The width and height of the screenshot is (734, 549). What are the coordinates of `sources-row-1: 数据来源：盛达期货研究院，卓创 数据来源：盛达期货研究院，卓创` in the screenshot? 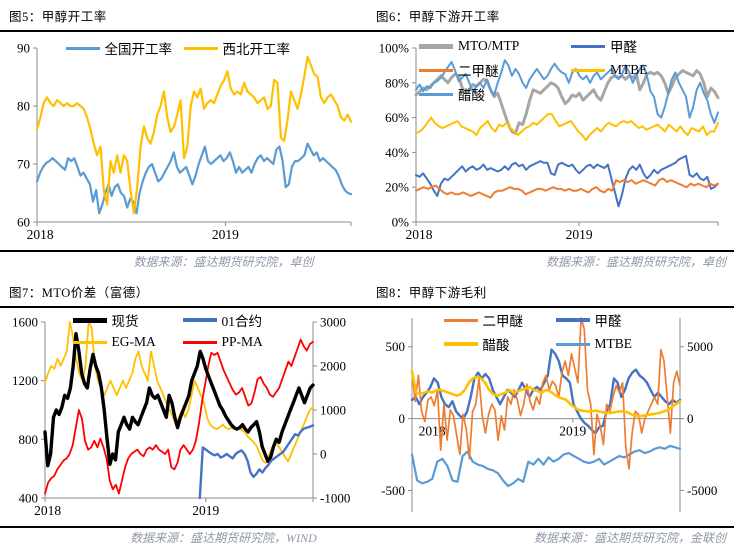 It's located at (367, 262).